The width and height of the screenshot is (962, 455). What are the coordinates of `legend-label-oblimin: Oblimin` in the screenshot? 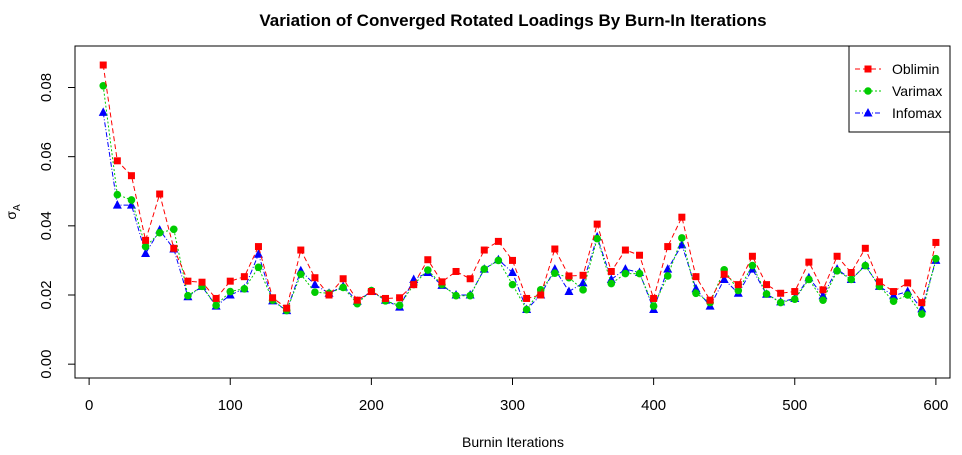 It's located at (915, 69).